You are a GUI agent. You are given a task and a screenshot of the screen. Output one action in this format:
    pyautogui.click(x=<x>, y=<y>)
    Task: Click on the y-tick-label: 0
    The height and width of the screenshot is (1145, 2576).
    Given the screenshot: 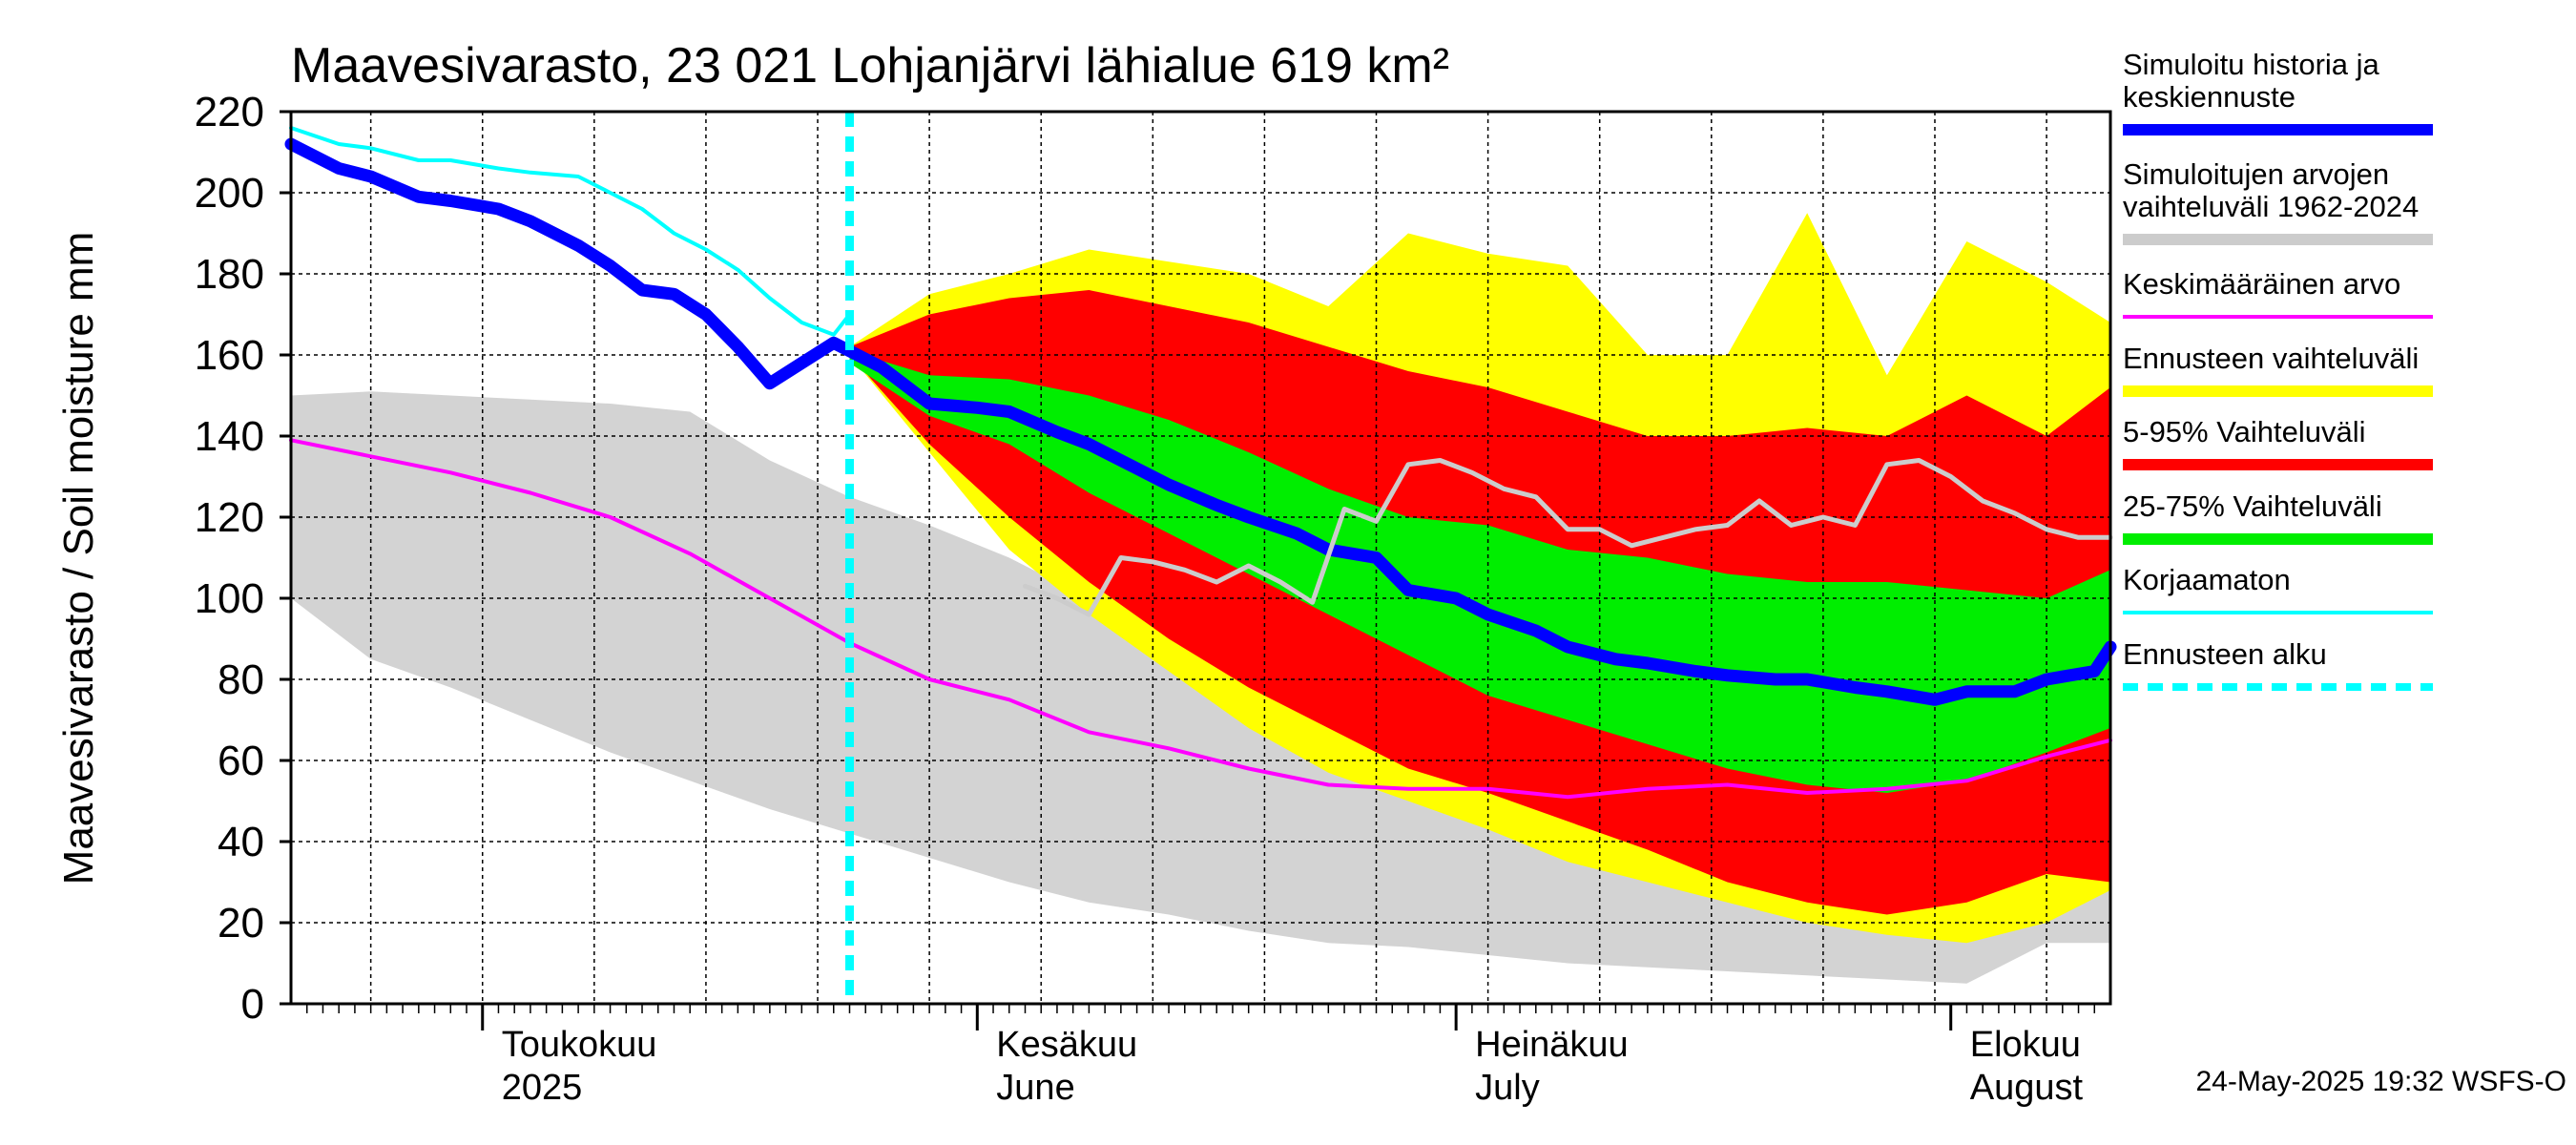 What is the action you would take?
    pyautogui.click(x=252, y=1005)
    